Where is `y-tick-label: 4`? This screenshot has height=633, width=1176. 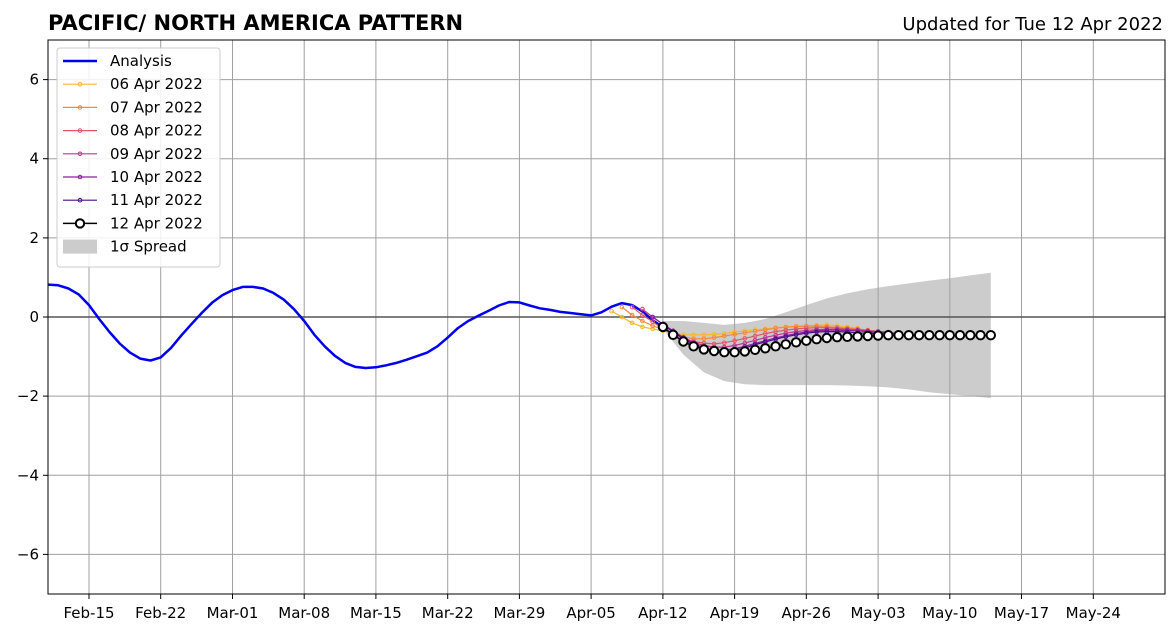 y-tick-label: 4 is located at coordinates (34, 159).